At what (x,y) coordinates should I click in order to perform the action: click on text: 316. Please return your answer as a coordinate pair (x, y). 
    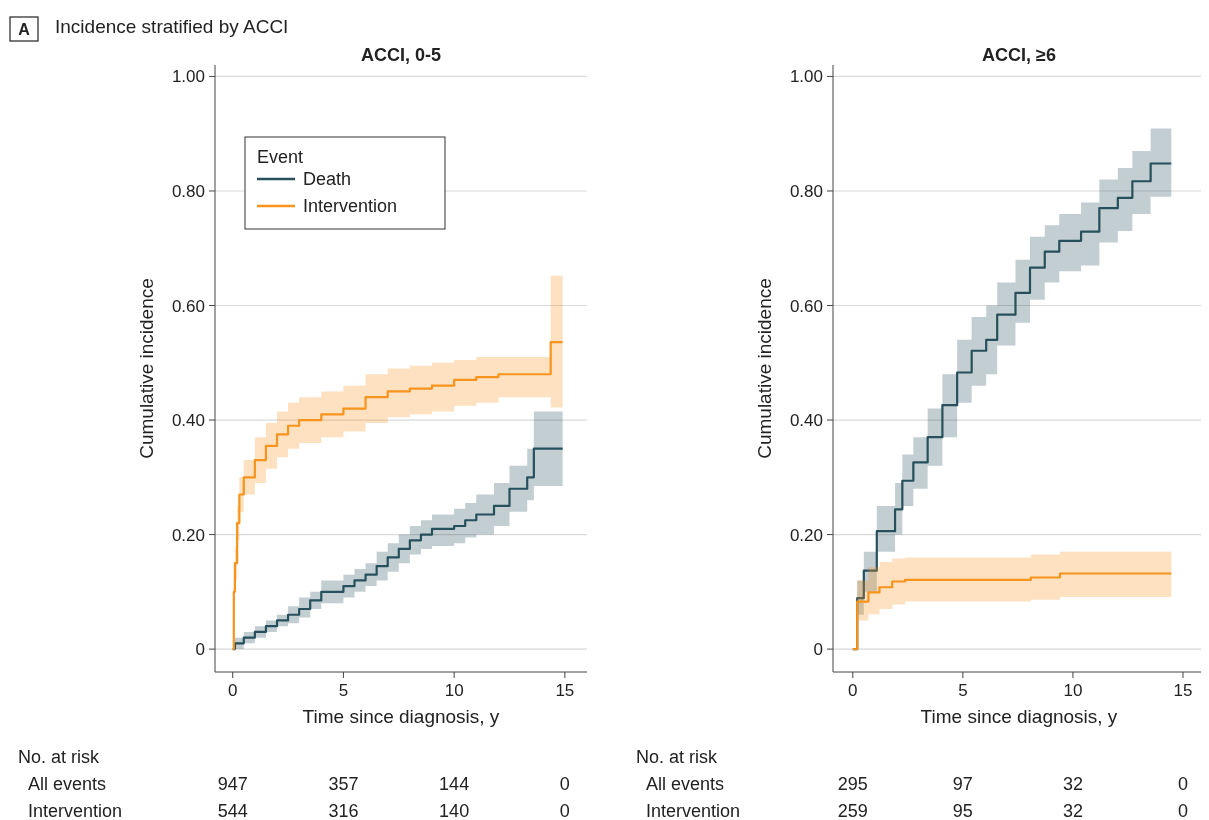
    Looking at the image, I should click on (343, 810).